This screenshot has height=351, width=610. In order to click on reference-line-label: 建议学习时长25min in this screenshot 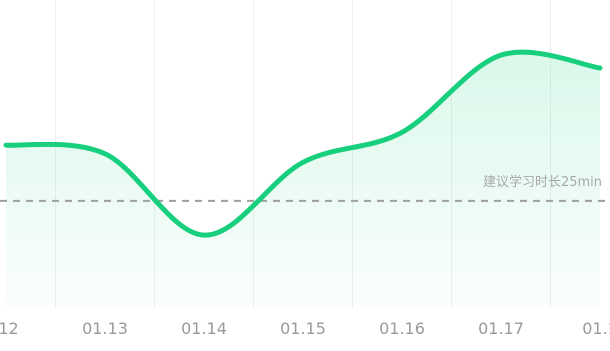, I will do `click(542, 182)`.